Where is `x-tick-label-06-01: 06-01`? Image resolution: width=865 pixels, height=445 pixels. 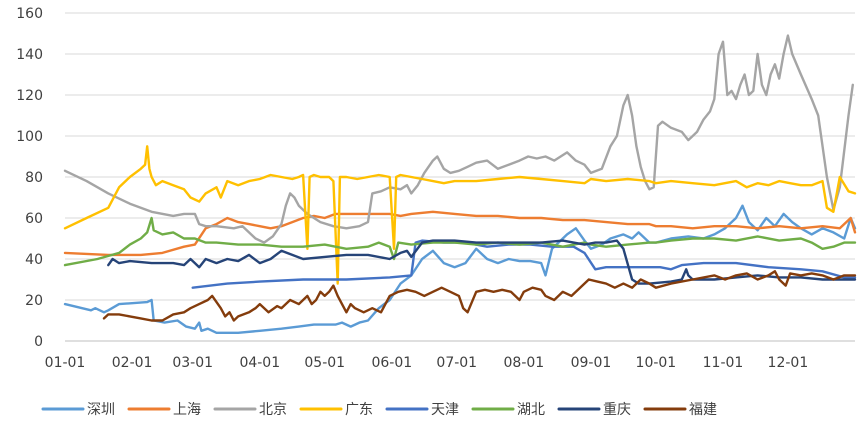 x-tick-label-06-01: 06-01 is located at coordinates (391, 363).